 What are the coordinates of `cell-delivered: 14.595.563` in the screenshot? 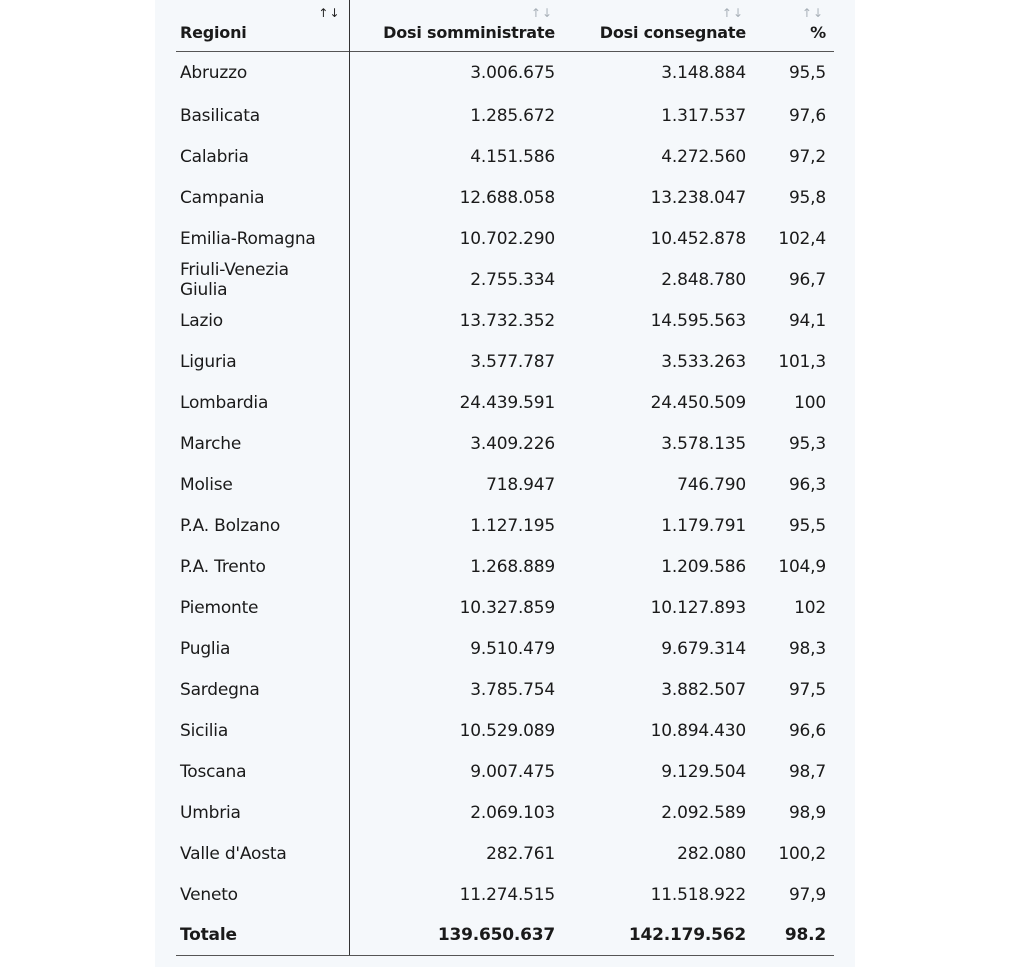 It's located at (698, 320).